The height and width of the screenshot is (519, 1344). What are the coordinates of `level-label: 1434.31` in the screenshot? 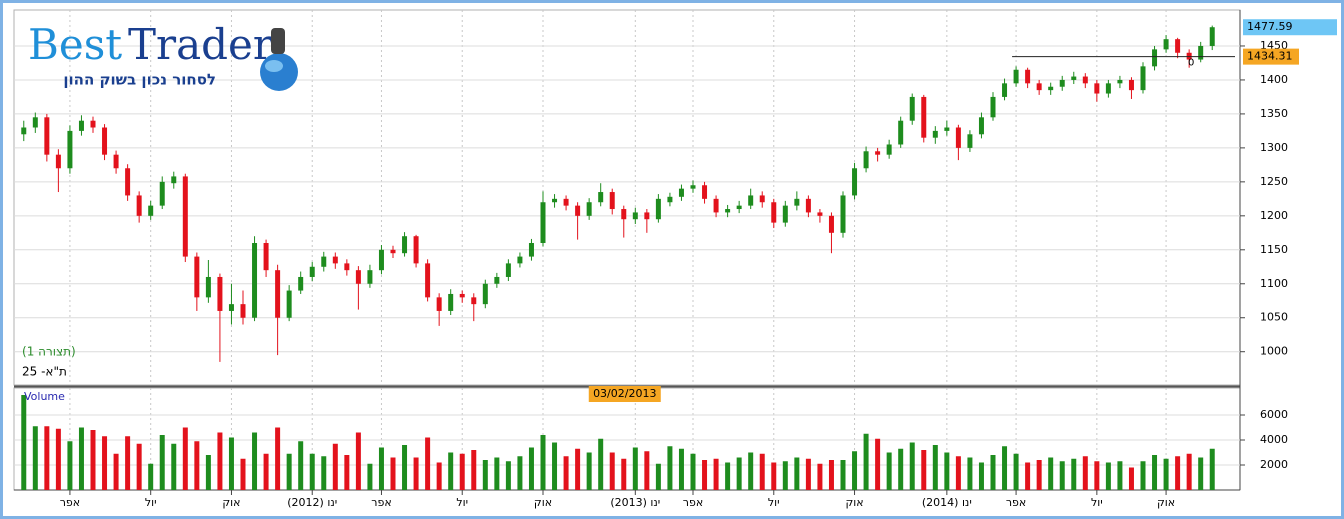 It's located at (1270, 56).